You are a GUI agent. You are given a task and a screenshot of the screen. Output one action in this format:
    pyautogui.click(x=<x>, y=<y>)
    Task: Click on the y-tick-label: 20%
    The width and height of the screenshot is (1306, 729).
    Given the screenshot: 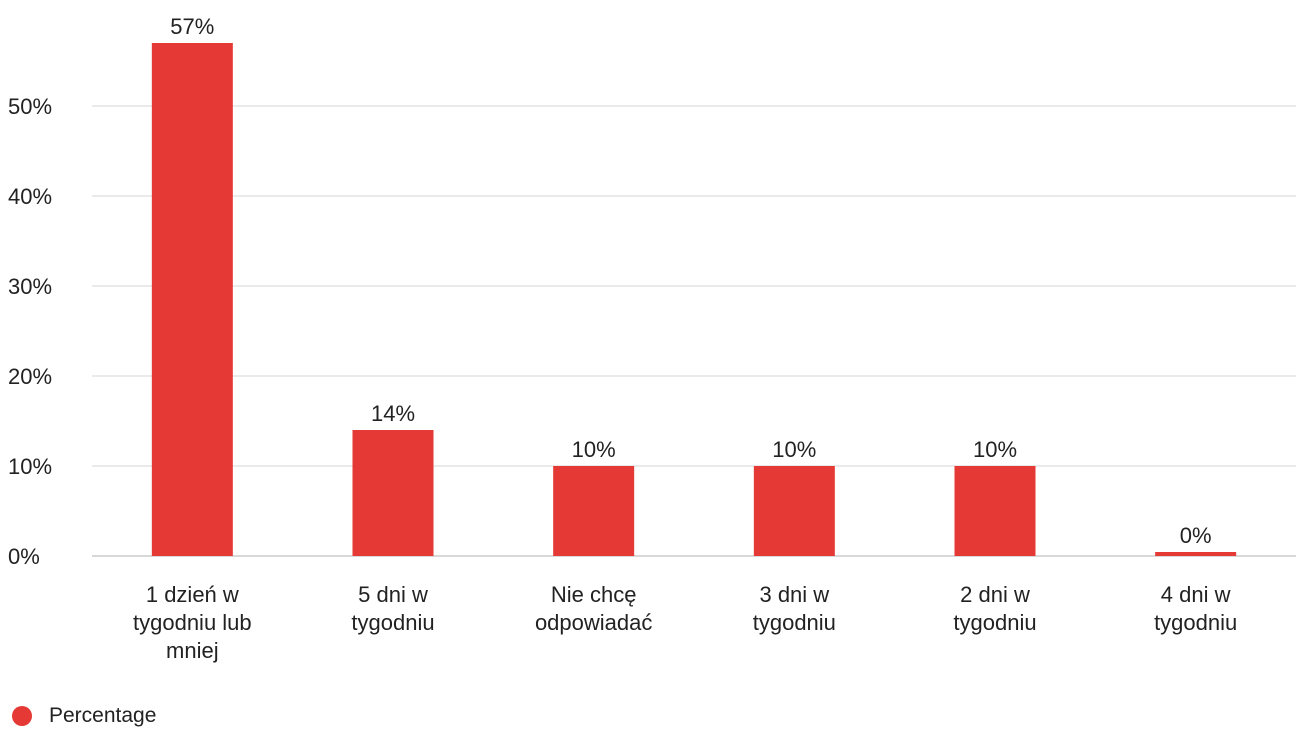 What is the action you would take?
    pyautogui.click(x=30, y=376)
    